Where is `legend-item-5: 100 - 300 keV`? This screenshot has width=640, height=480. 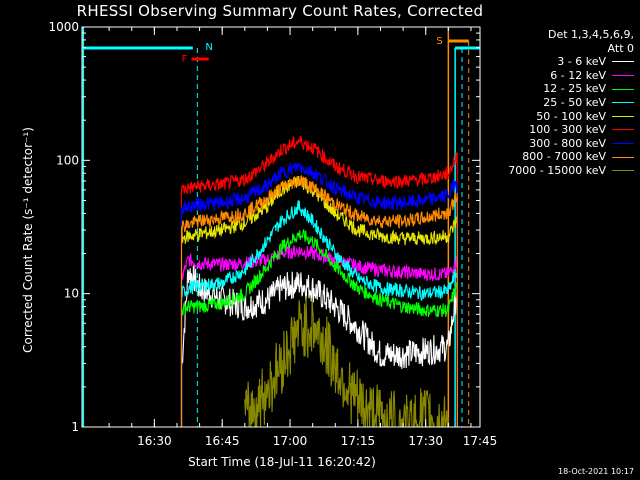 legend-item-5: 100 - 300 keV is located at coordinates (571, 130).